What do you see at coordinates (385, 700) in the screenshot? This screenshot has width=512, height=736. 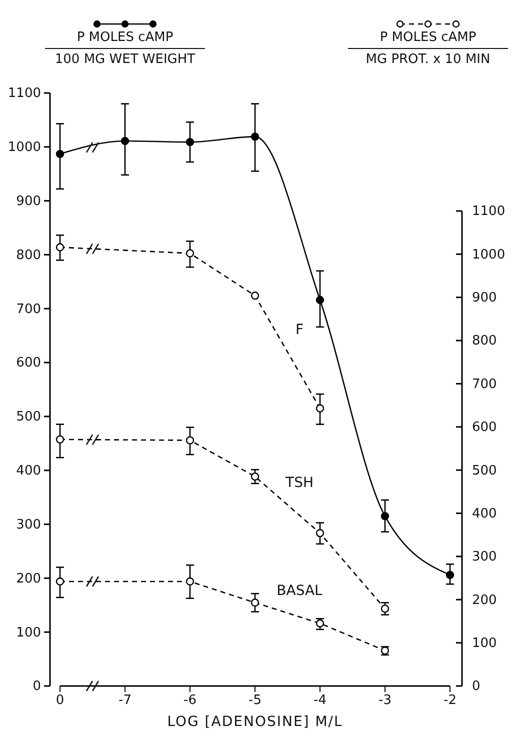 I see `x-tick-label: -3` at bounding box center [385, 700].